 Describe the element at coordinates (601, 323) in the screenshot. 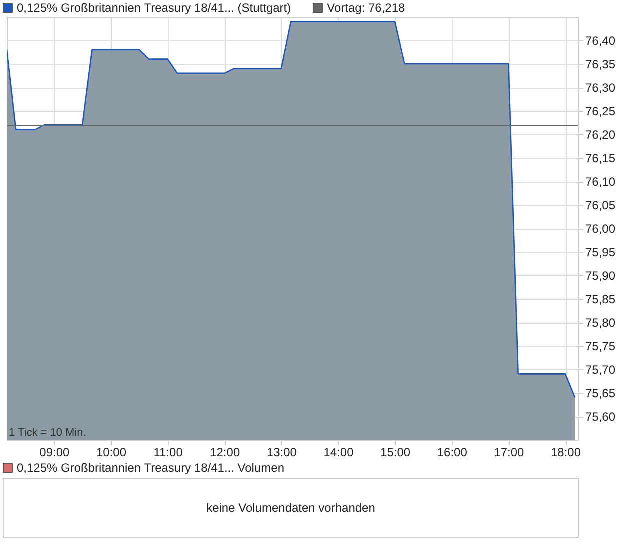

I see `y-tick-label: 75,80` at that location.